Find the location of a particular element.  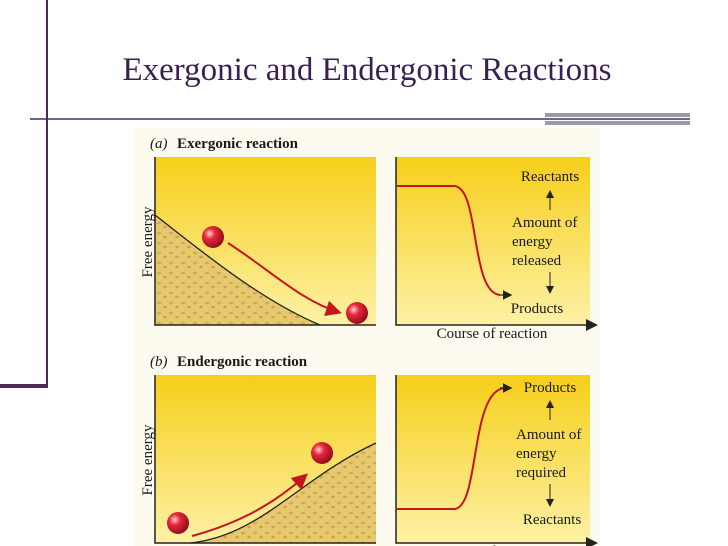

plot-area is located at coordinates (493, 459).